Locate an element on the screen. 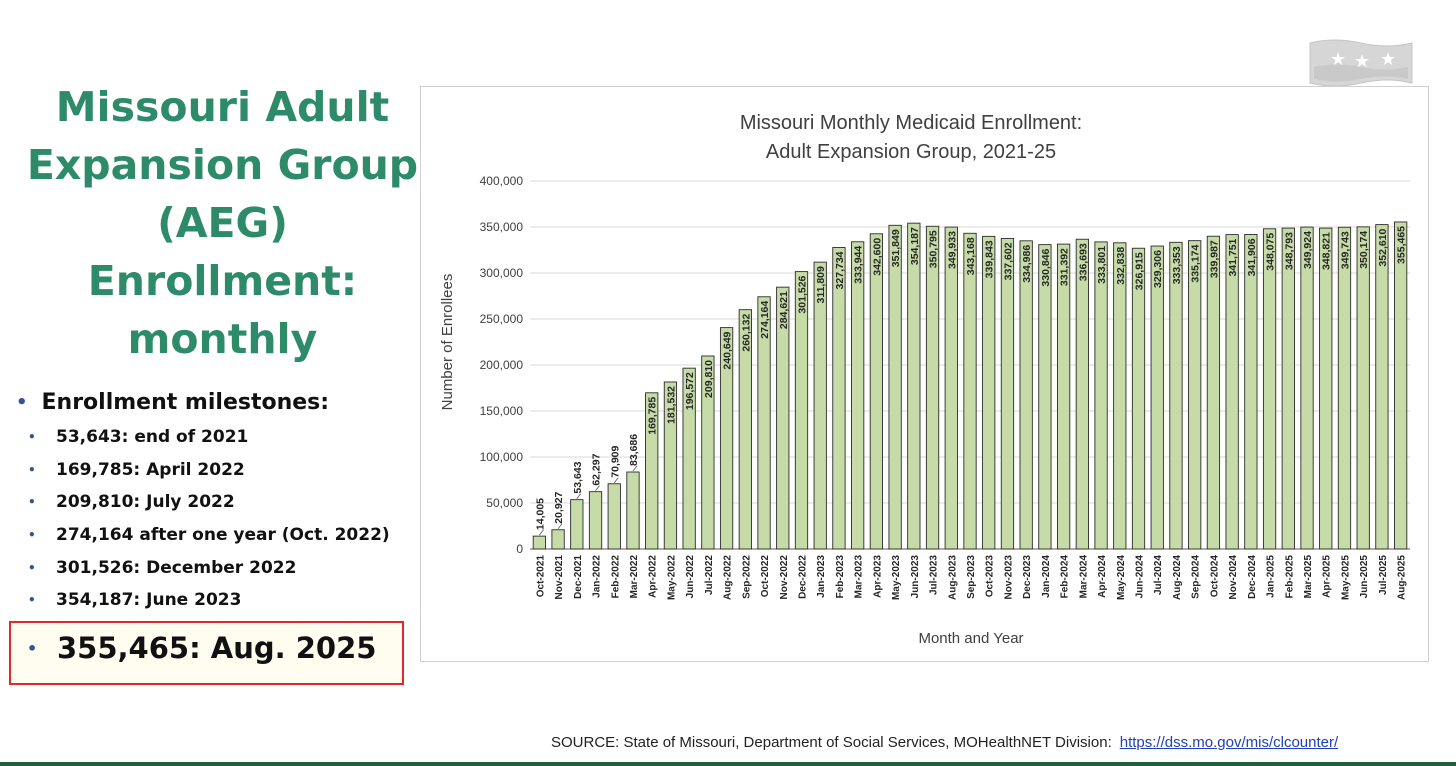  data-label: 335,174 is located at coordinates (1196, 263).